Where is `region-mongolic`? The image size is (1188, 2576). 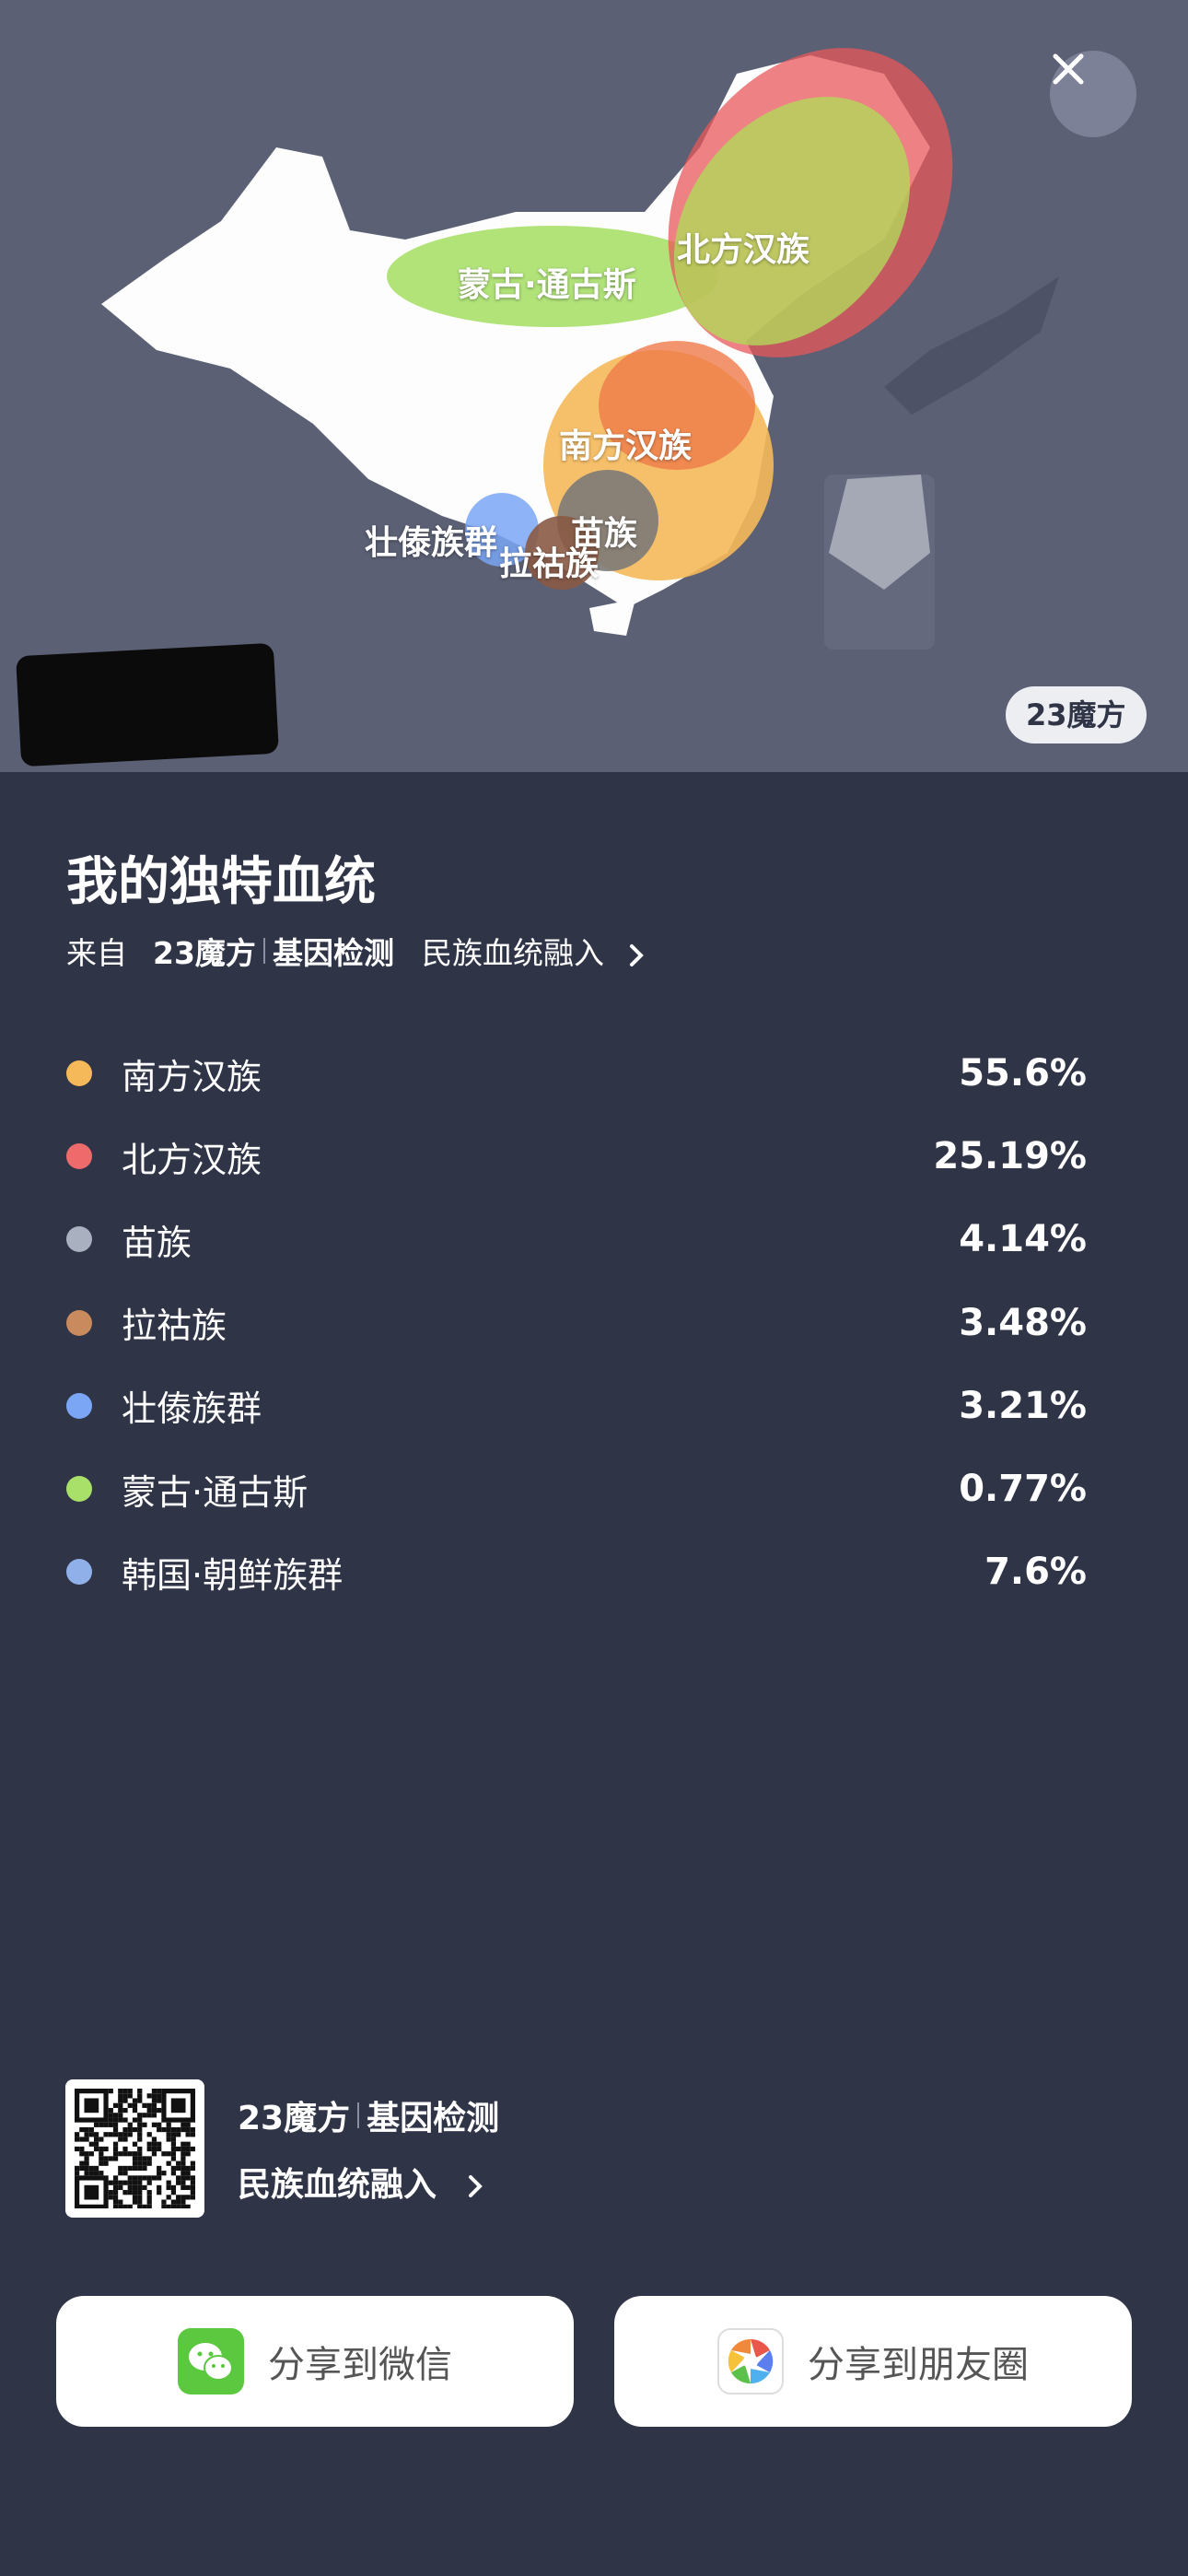 region-mongolic is located at coordinates (552, 276).